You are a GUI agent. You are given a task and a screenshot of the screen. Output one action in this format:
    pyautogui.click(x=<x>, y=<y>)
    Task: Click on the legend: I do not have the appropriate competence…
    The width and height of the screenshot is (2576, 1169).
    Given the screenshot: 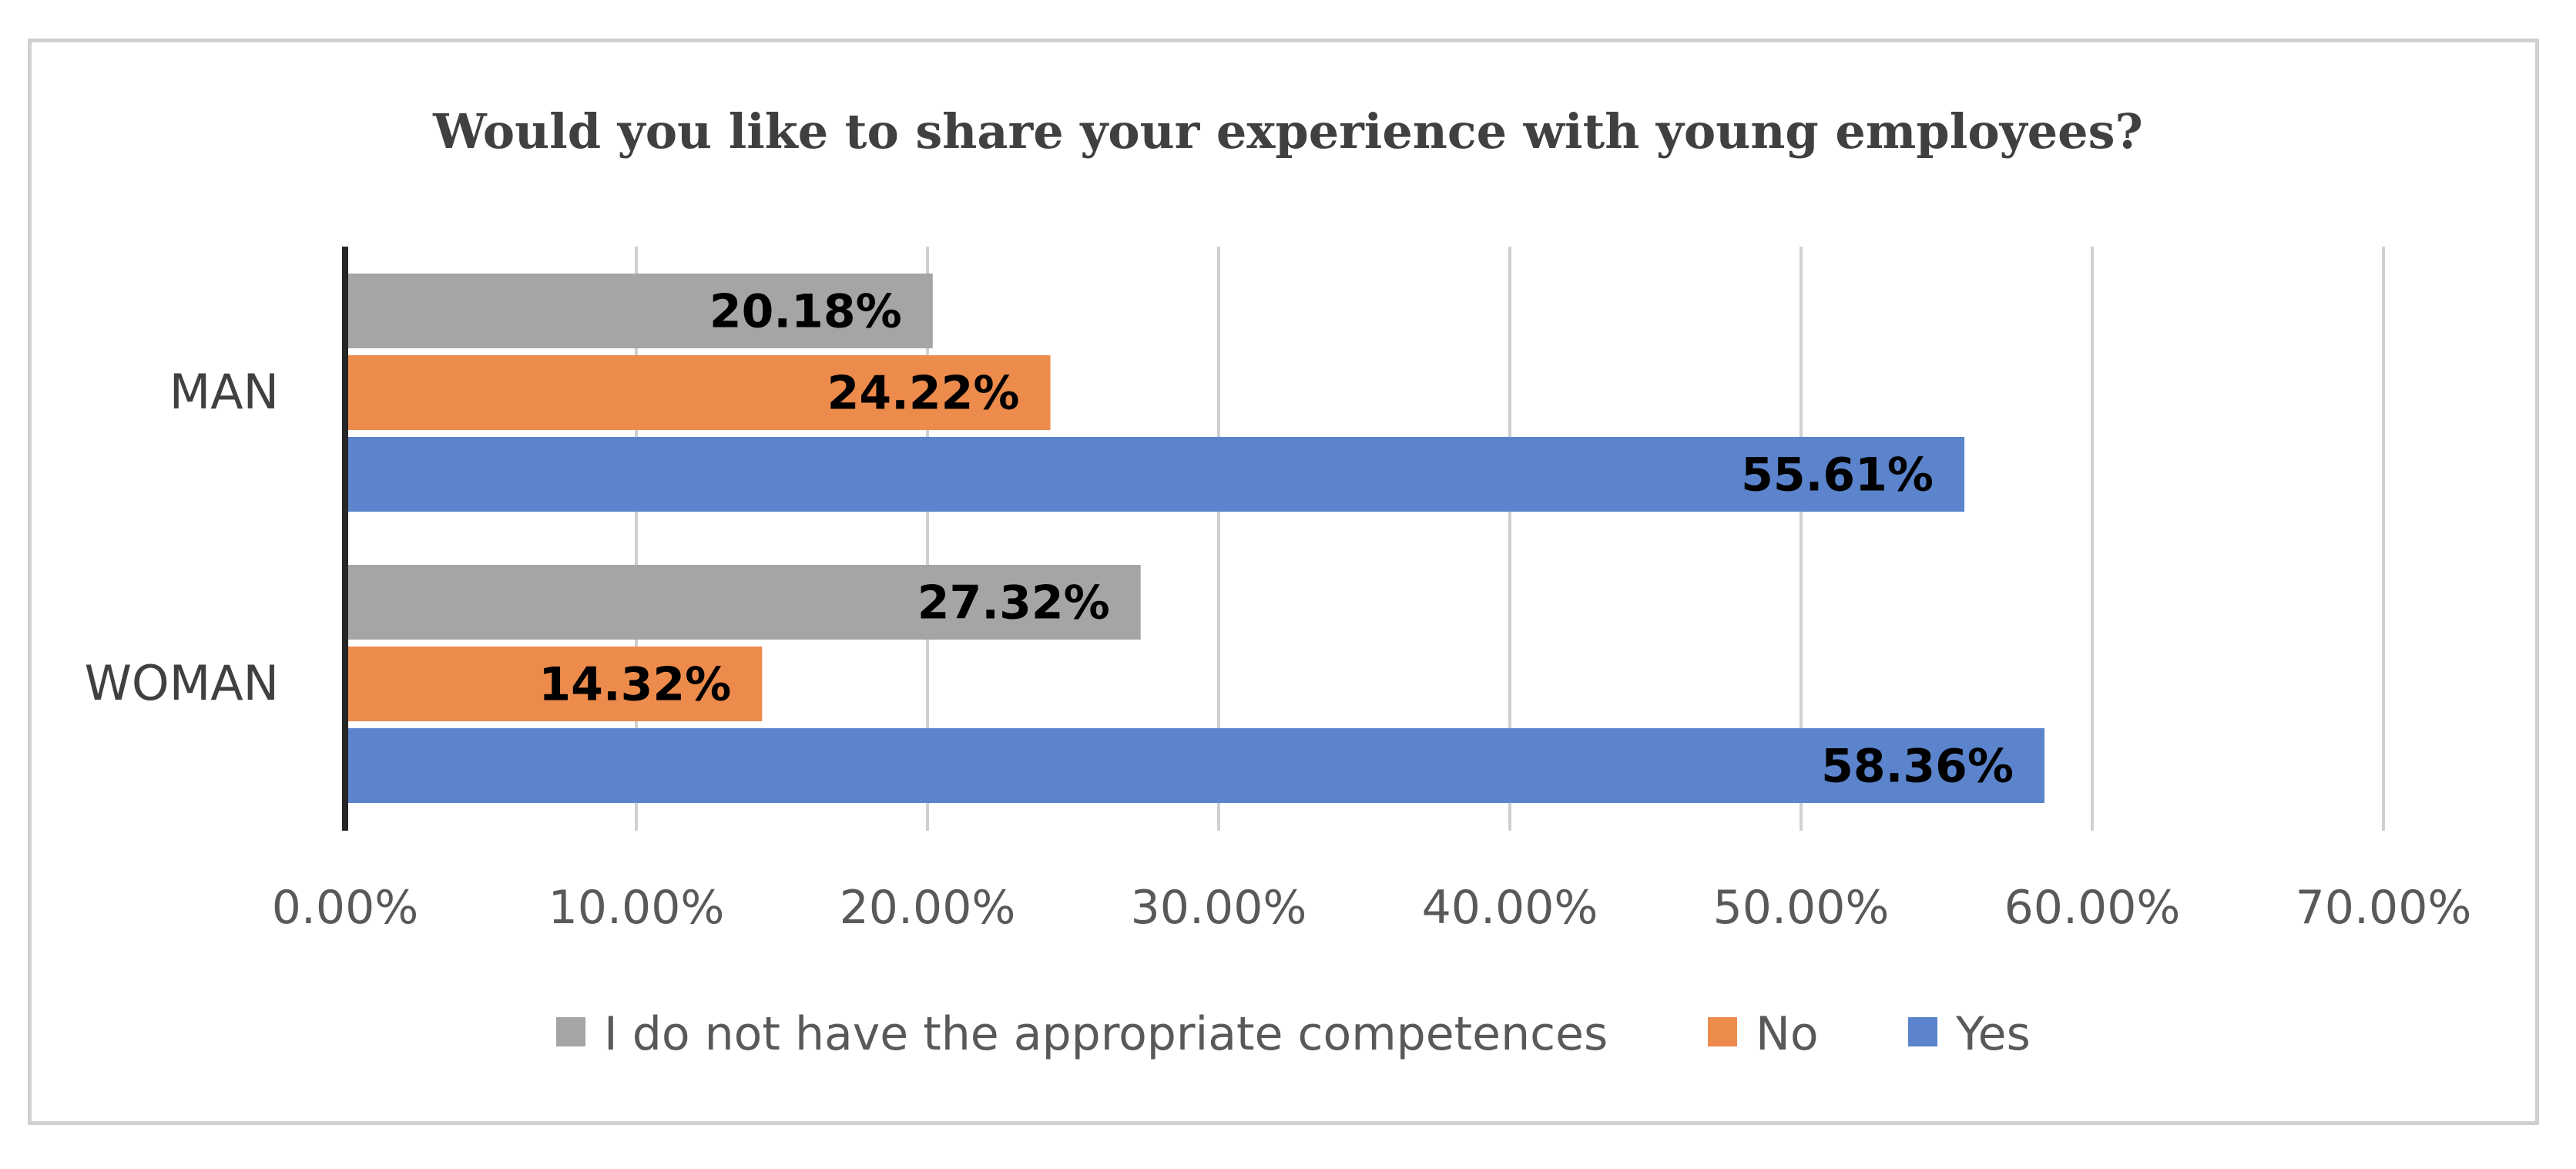 What is the action you would take?
    pyautogui.click(x=1293, y=1034)
    